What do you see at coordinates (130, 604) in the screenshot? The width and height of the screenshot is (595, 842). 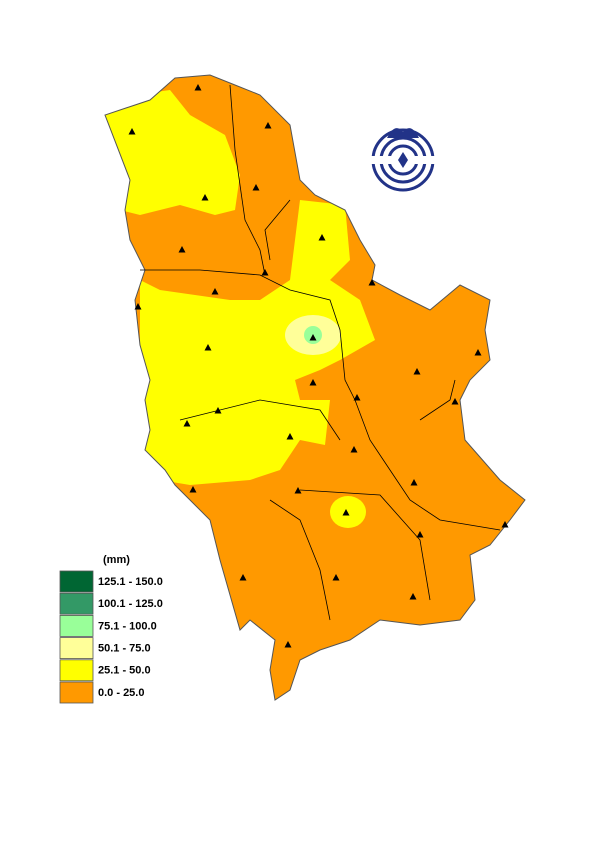 I see `legend-label: 100.1 - 125.0` at bounding box center [130, 604].